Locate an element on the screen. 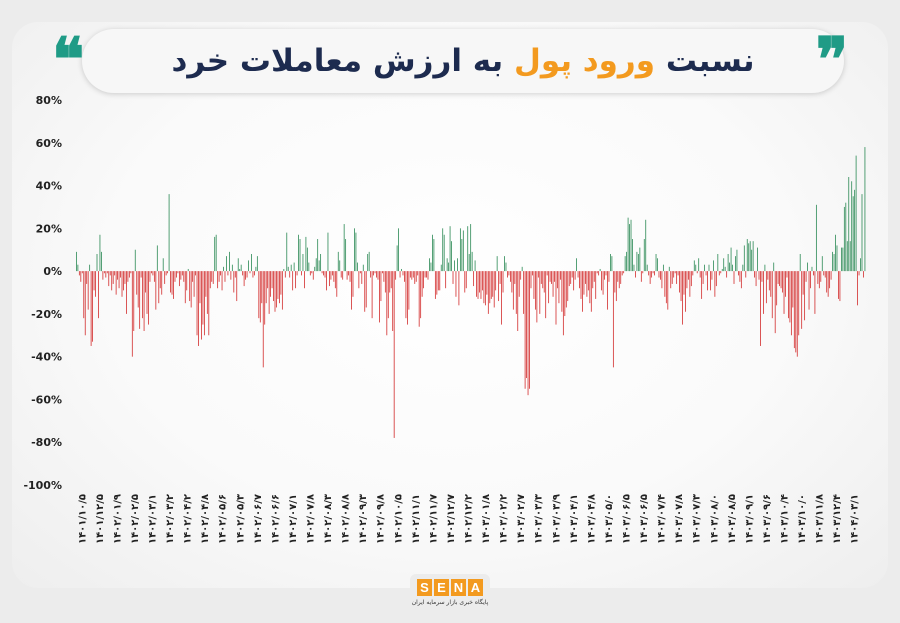 This screenshot has width=900, height=623. x-tick-label: ۱۴۰۲/۰۶/۷ is located at coordinates (258, 519).